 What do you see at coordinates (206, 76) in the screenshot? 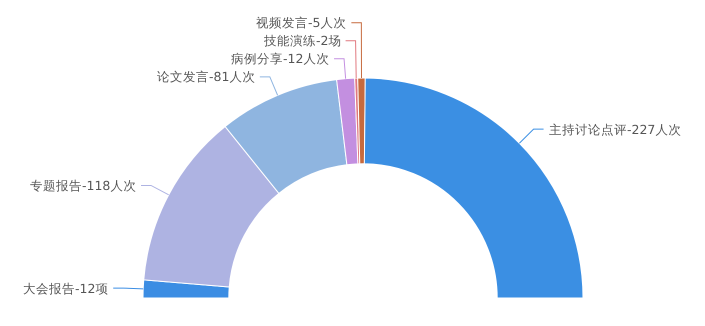
I see `slice-label: 论文发言-81人次` at bounding box center [206, 76].